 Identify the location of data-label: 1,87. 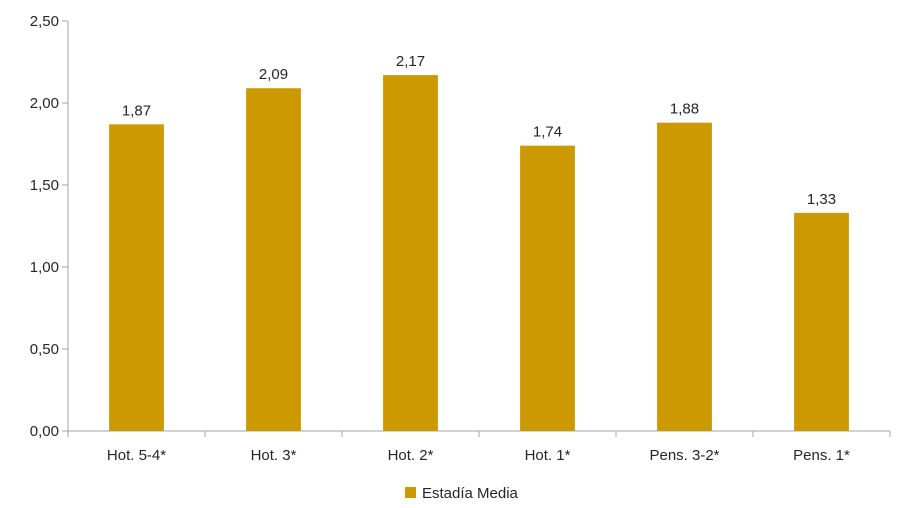
(136, 110).